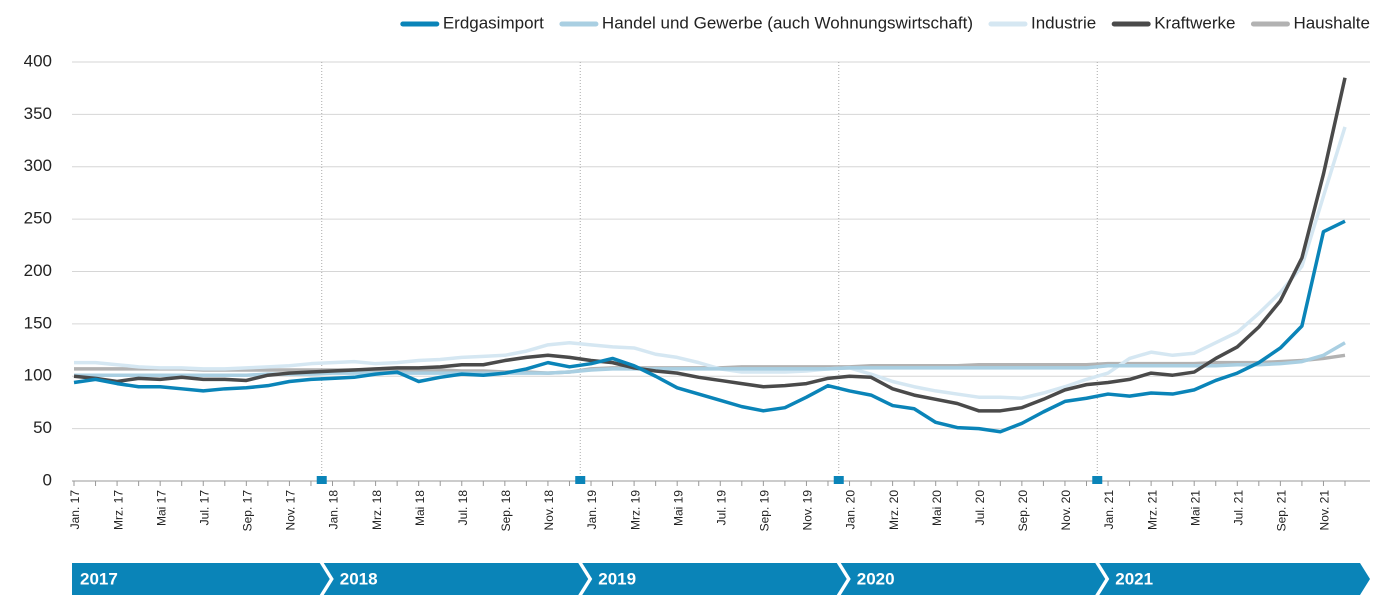 The image size is (1373, 595). What do you see at coordinates (1195, 508) in the screenshot?
I see `x-tick-label: Mai 21` at bounding box center [1195, 508].